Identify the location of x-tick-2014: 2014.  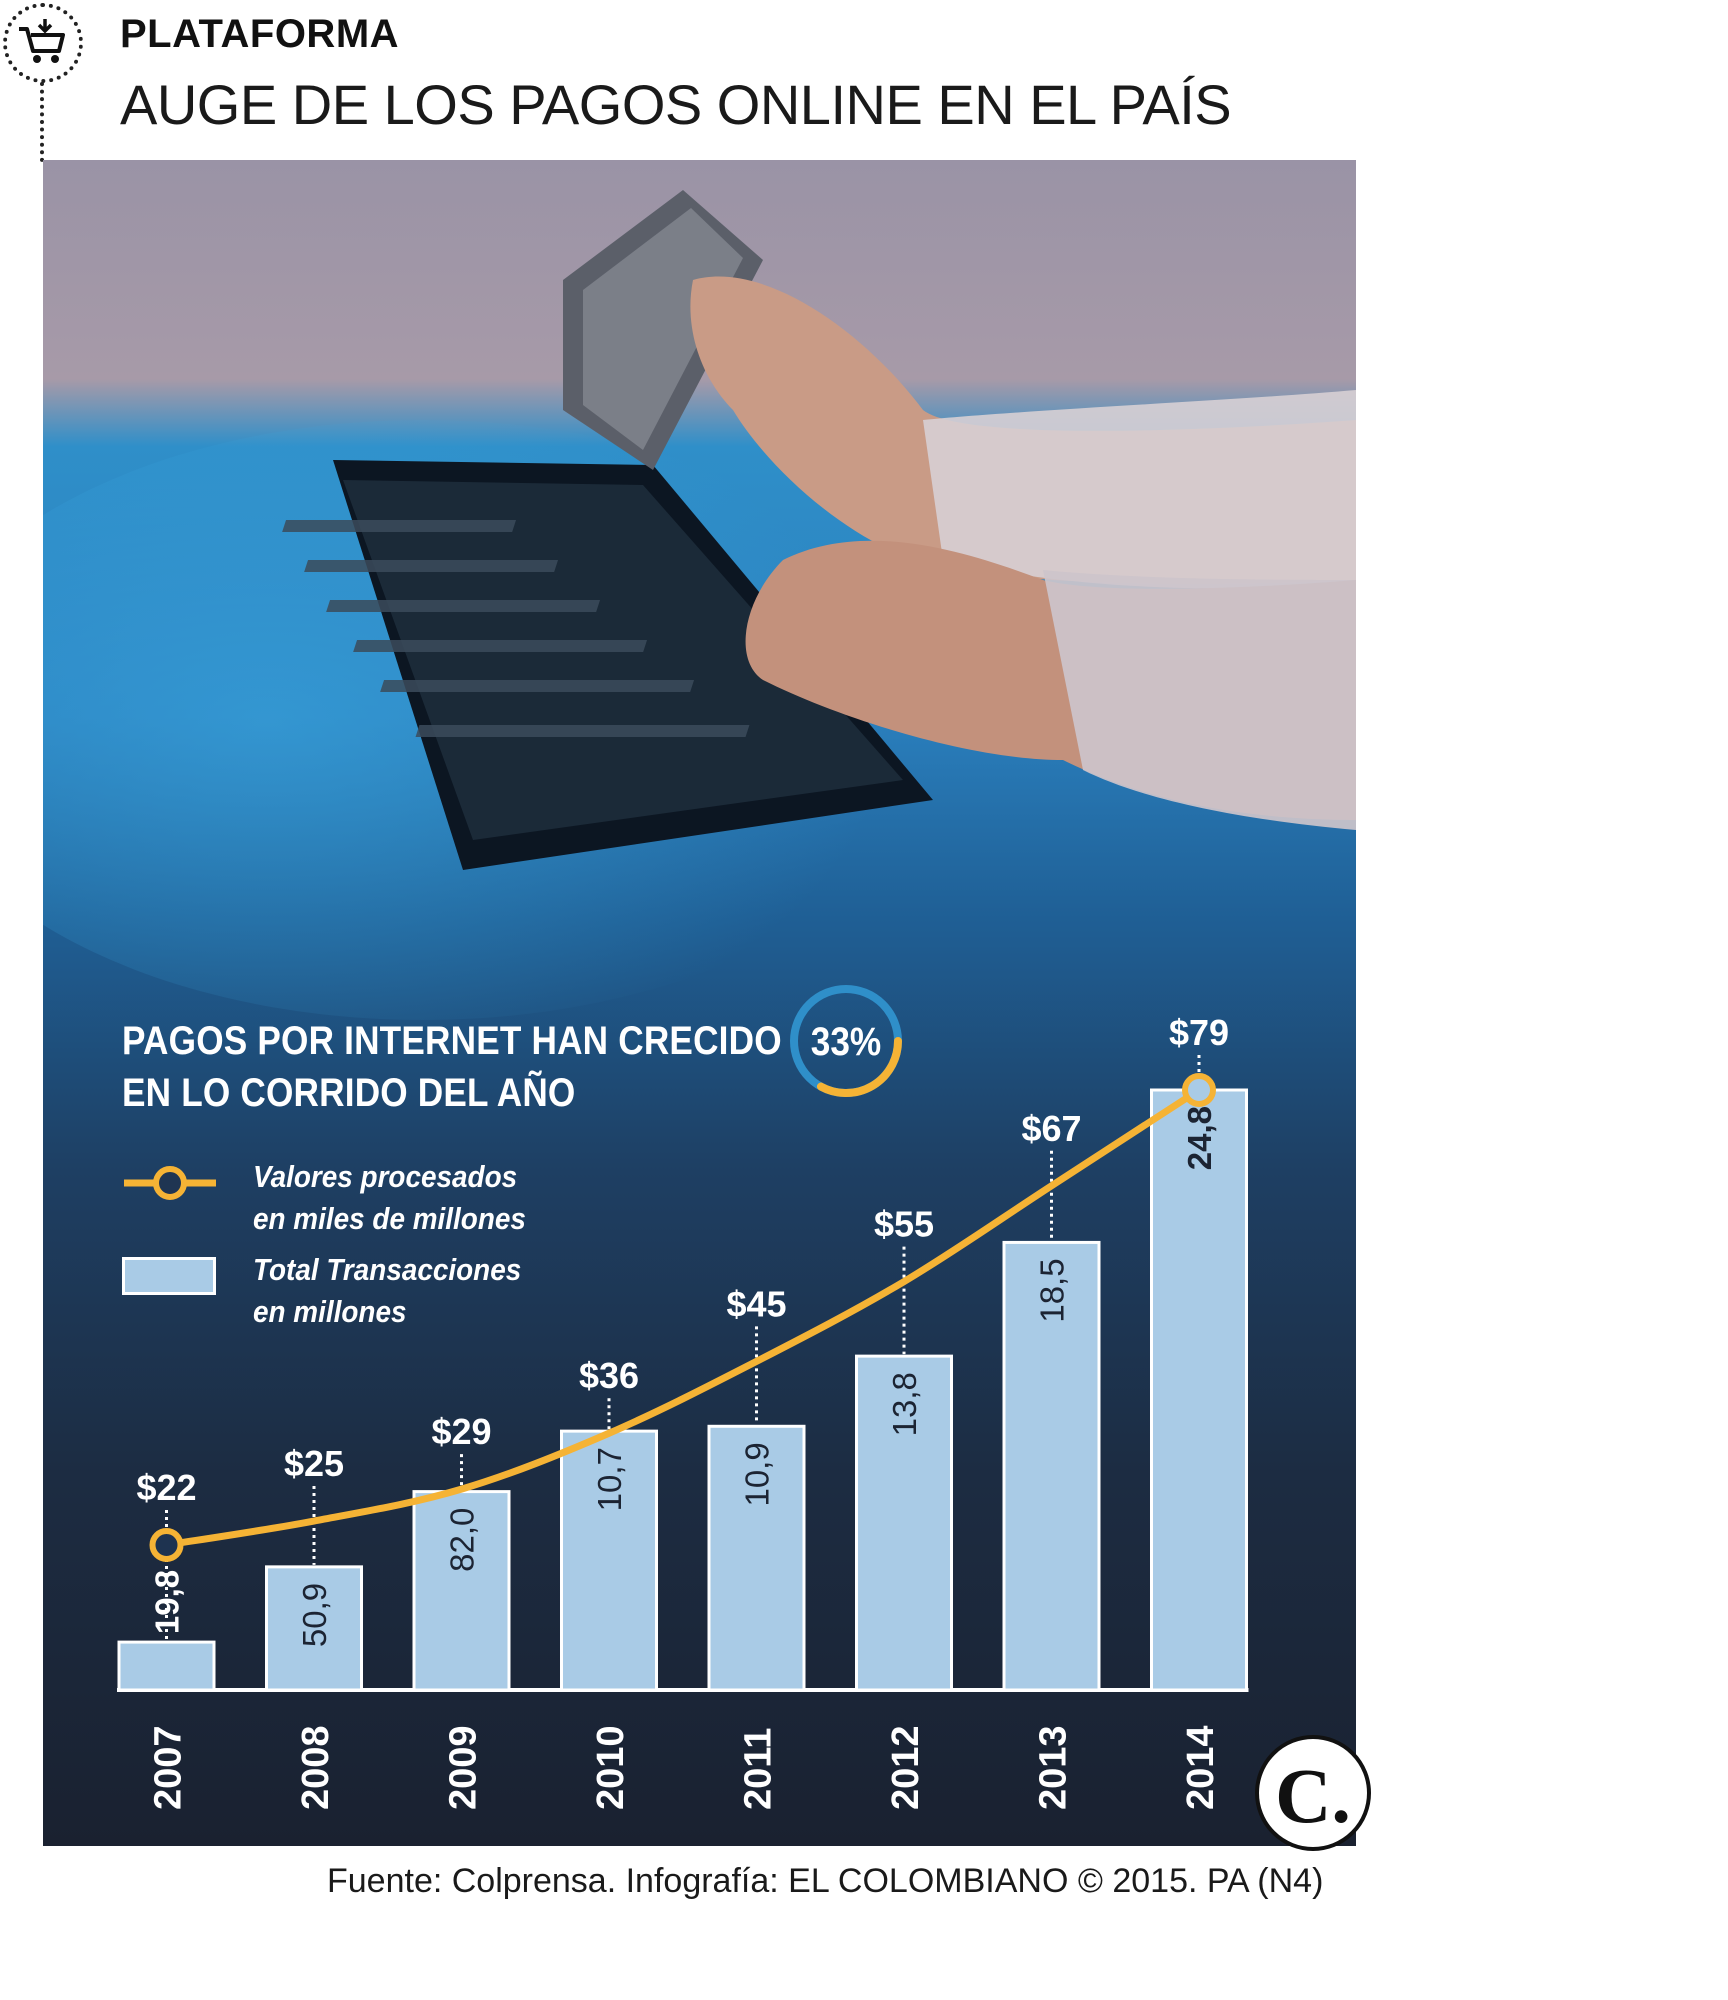
(1201, 1767).